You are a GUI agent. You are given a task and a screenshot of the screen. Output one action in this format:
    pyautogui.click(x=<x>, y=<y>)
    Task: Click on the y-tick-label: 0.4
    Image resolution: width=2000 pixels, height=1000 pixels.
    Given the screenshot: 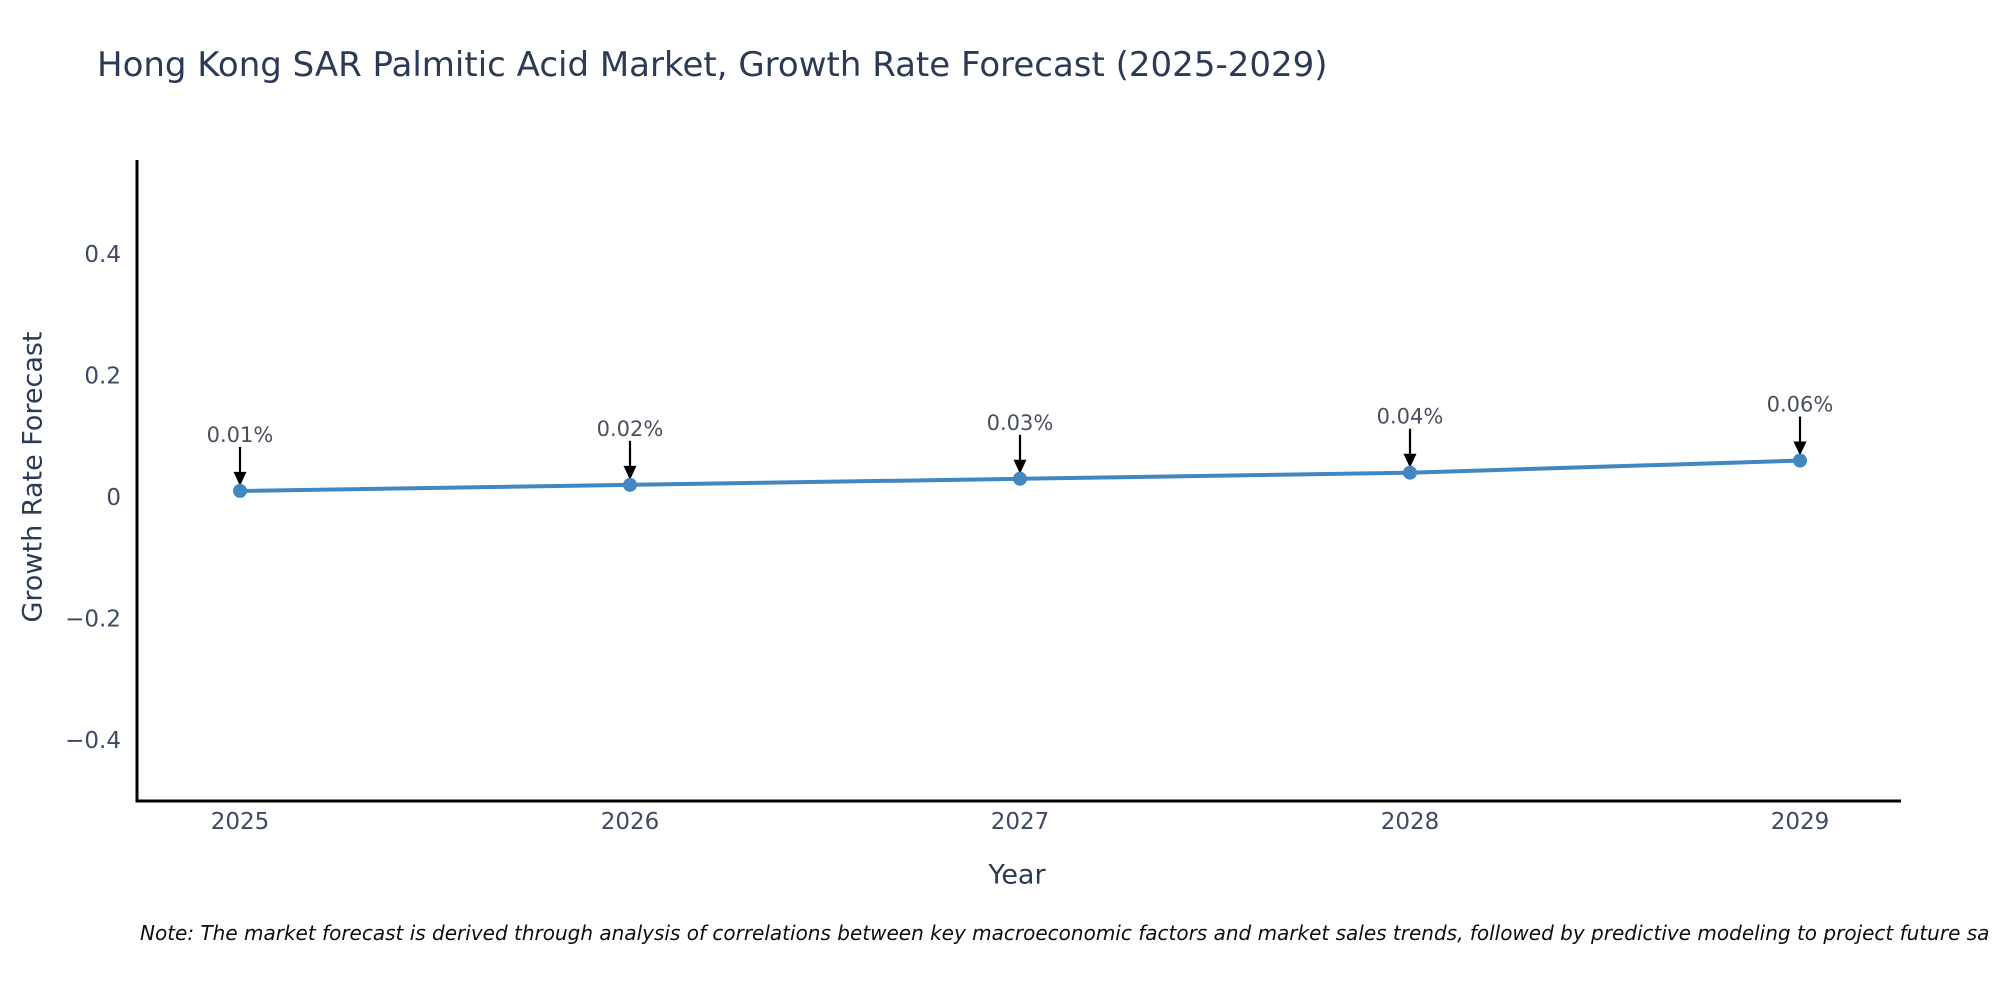 What is the action you would take?
    pyautogui.click(x=102, y=255)
    